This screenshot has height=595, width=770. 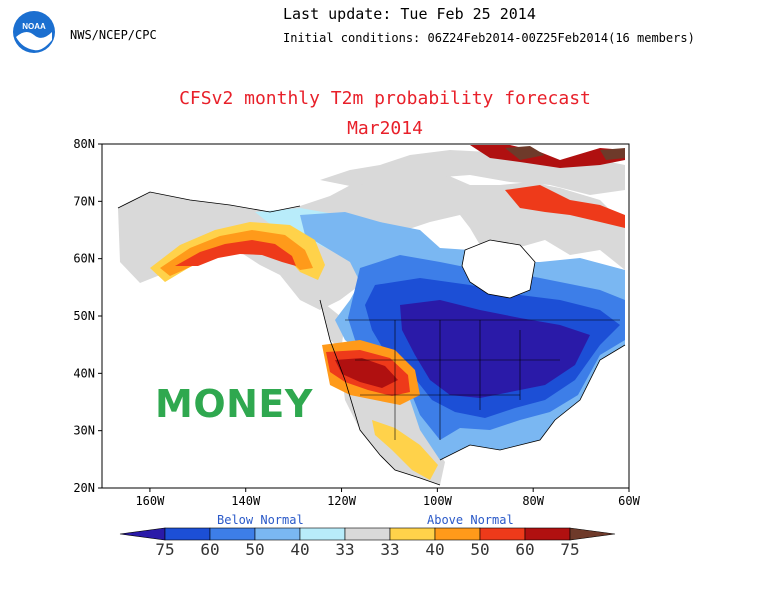 I want to click on lat-tick-label: 30N, so click(x=84, y=431).